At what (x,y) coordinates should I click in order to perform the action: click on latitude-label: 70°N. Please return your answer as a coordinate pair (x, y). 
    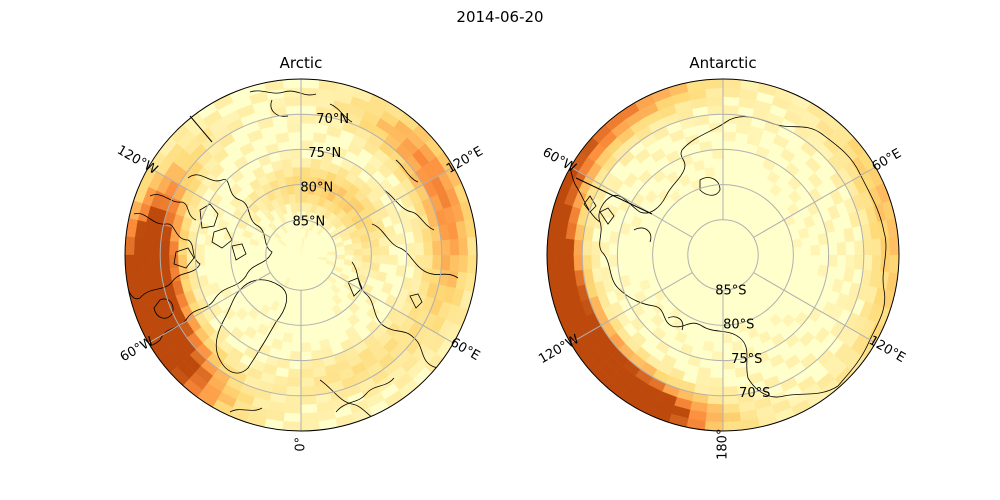
    Looking at the image, I should click on (332, 119).